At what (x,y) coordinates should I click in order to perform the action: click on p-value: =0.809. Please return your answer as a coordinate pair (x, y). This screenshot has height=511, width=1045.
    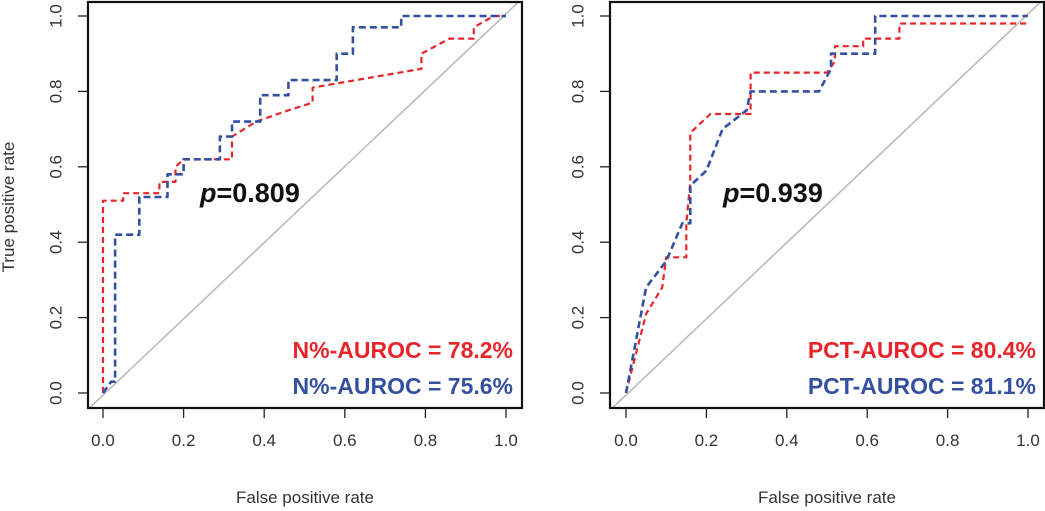
    Looking at the image, I should click on (258, 193).